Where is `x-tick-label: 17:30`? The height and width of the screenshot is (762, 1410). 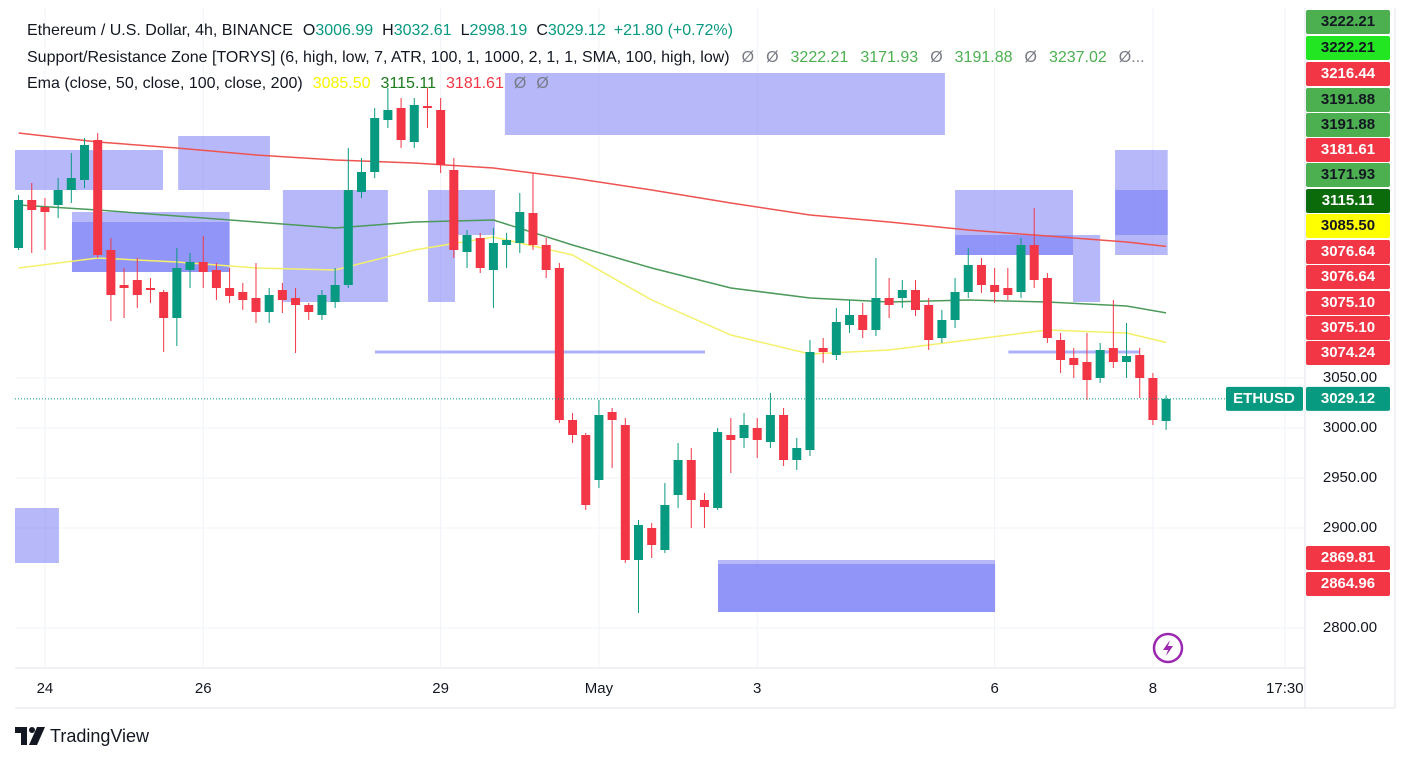
x-tick-label: 17:30 is located at coordinates (1285, 688).